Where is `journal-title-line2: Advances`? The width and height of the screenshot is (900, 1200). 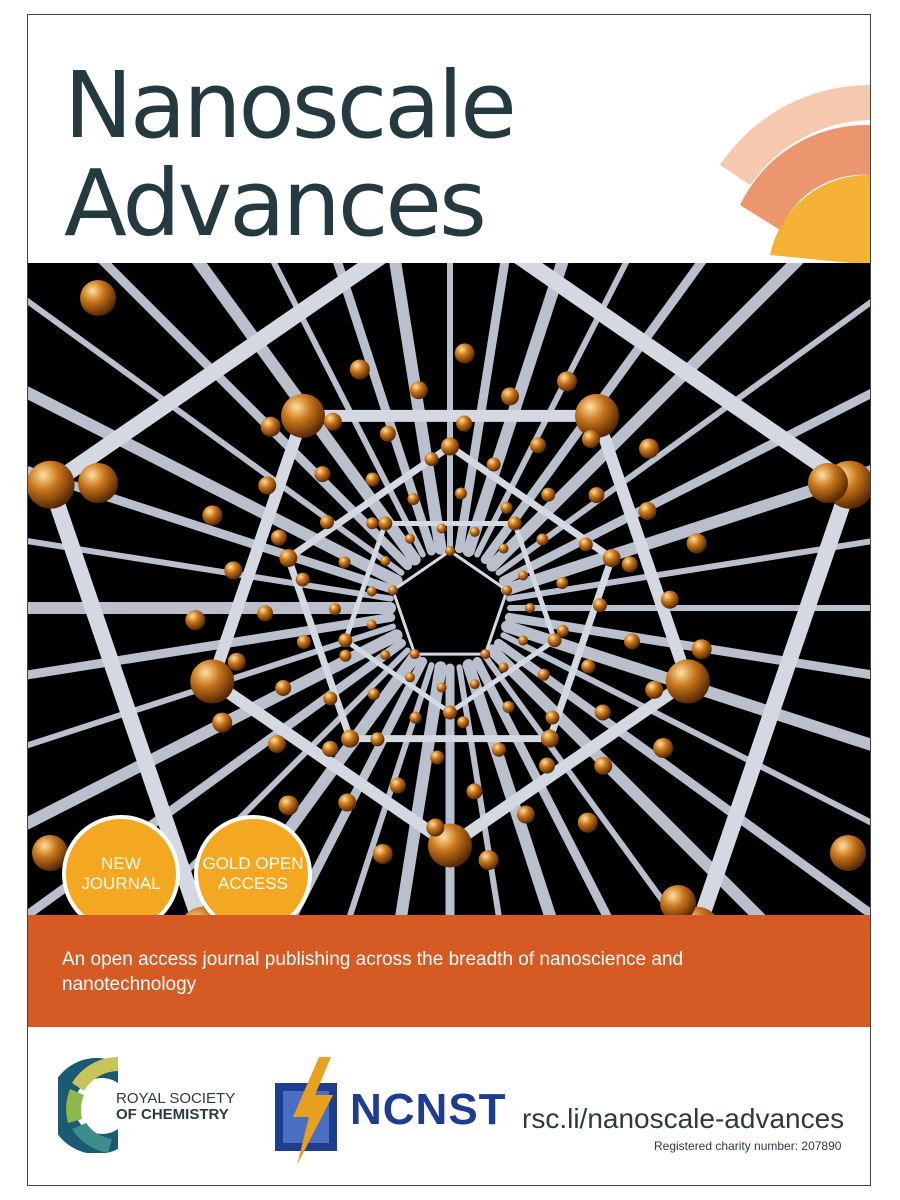 journal-title-line2: Advances is located at coordinates (275, 203).